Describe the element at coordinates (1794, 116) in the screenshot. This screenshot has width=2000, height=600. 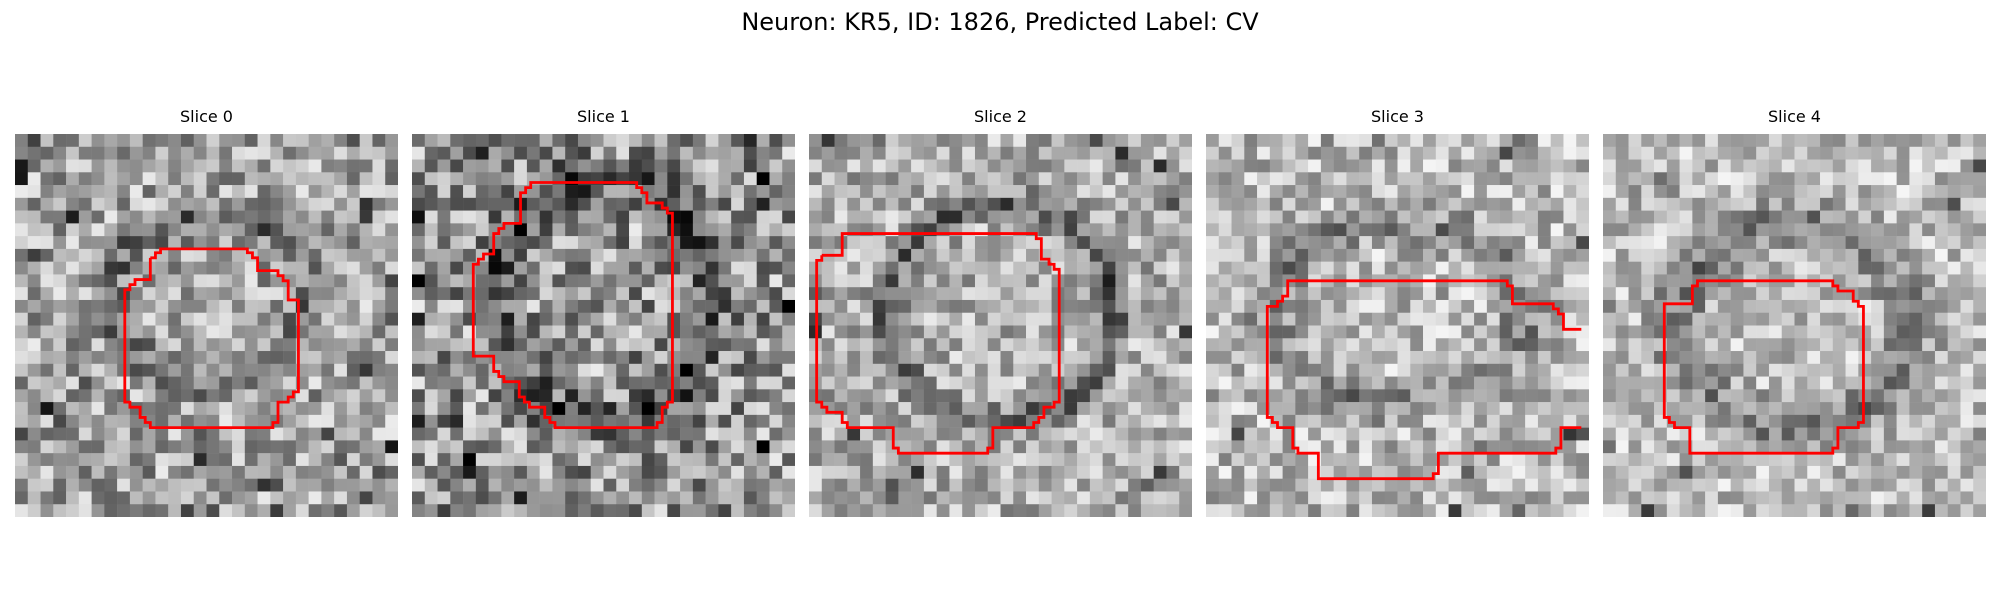
I see `slice-title-4: Slice 4` at that location.